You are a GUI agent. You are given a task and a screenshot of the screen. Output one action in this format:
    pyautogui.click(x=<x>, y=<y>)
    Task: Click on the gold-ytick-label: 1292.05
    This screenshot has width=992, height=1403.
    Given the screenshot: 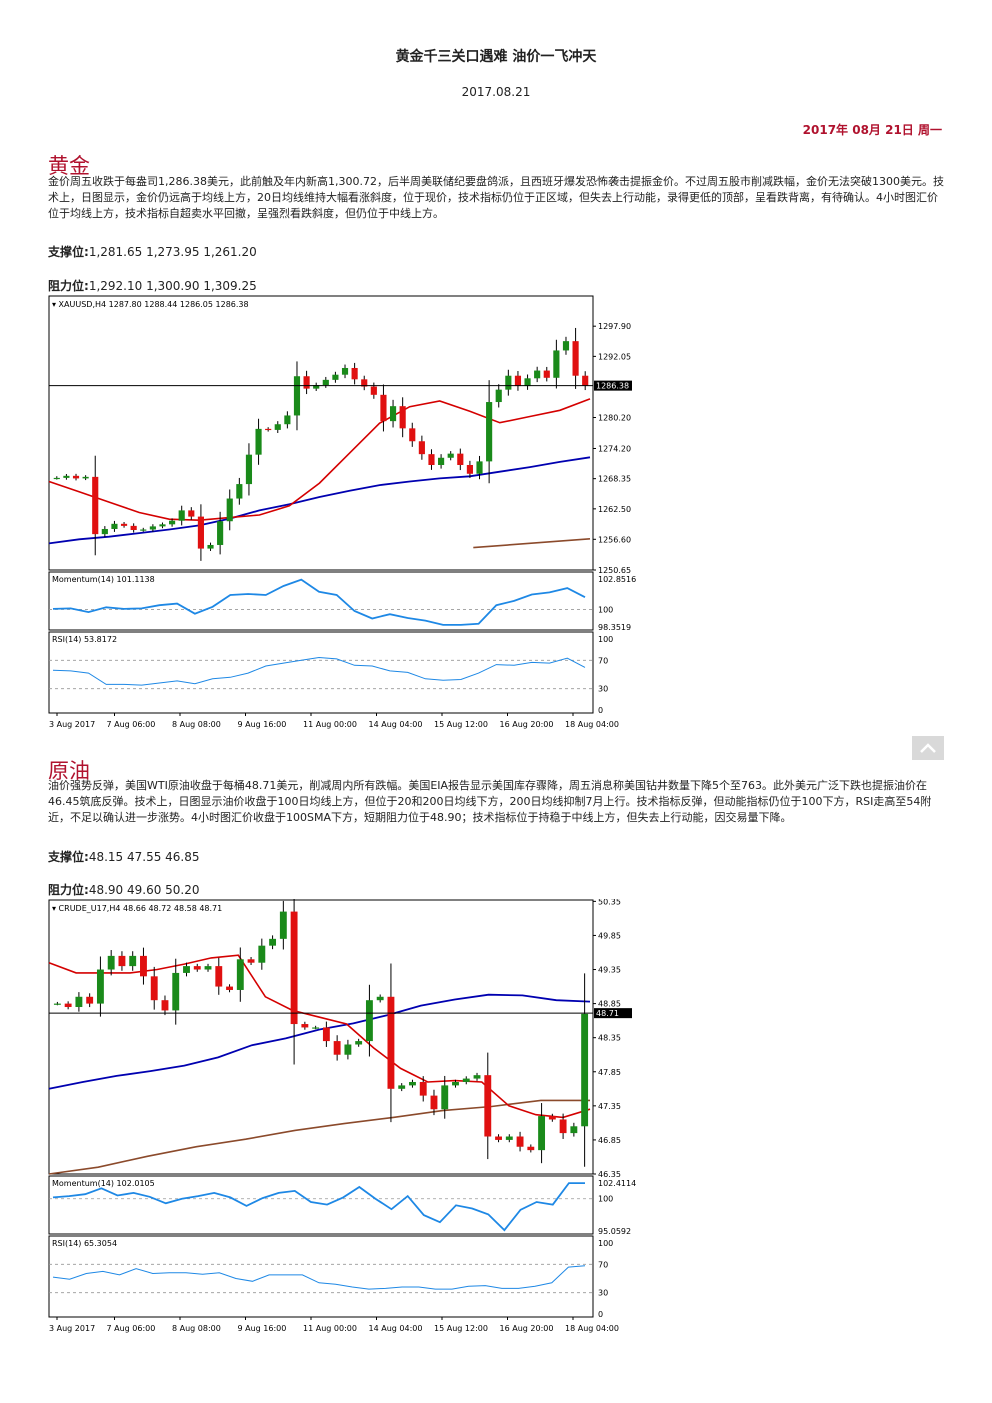 What is the action you would take?
    pyautogui.click(x=614, y=356)
    